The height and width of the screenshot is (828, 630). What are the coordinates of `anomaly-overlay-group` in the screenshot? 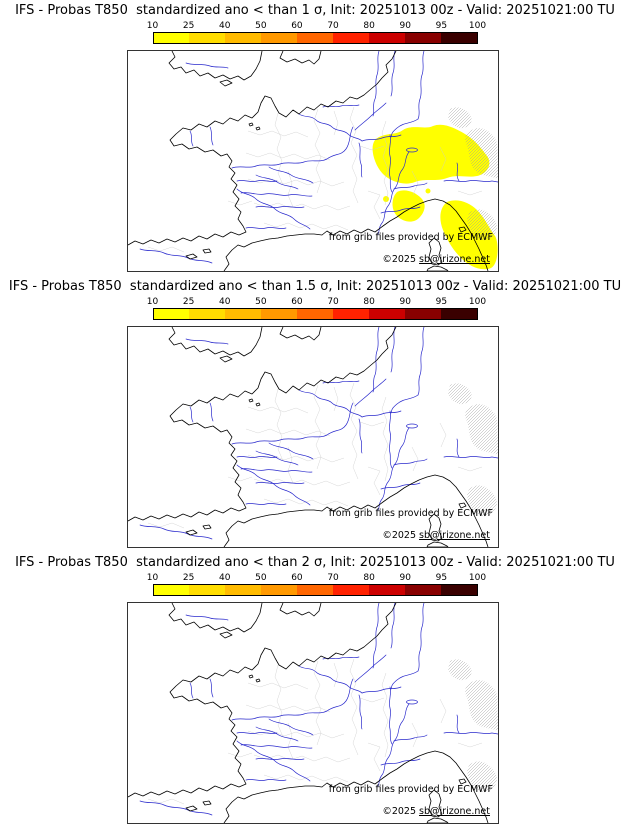 It's located at (435, 197).